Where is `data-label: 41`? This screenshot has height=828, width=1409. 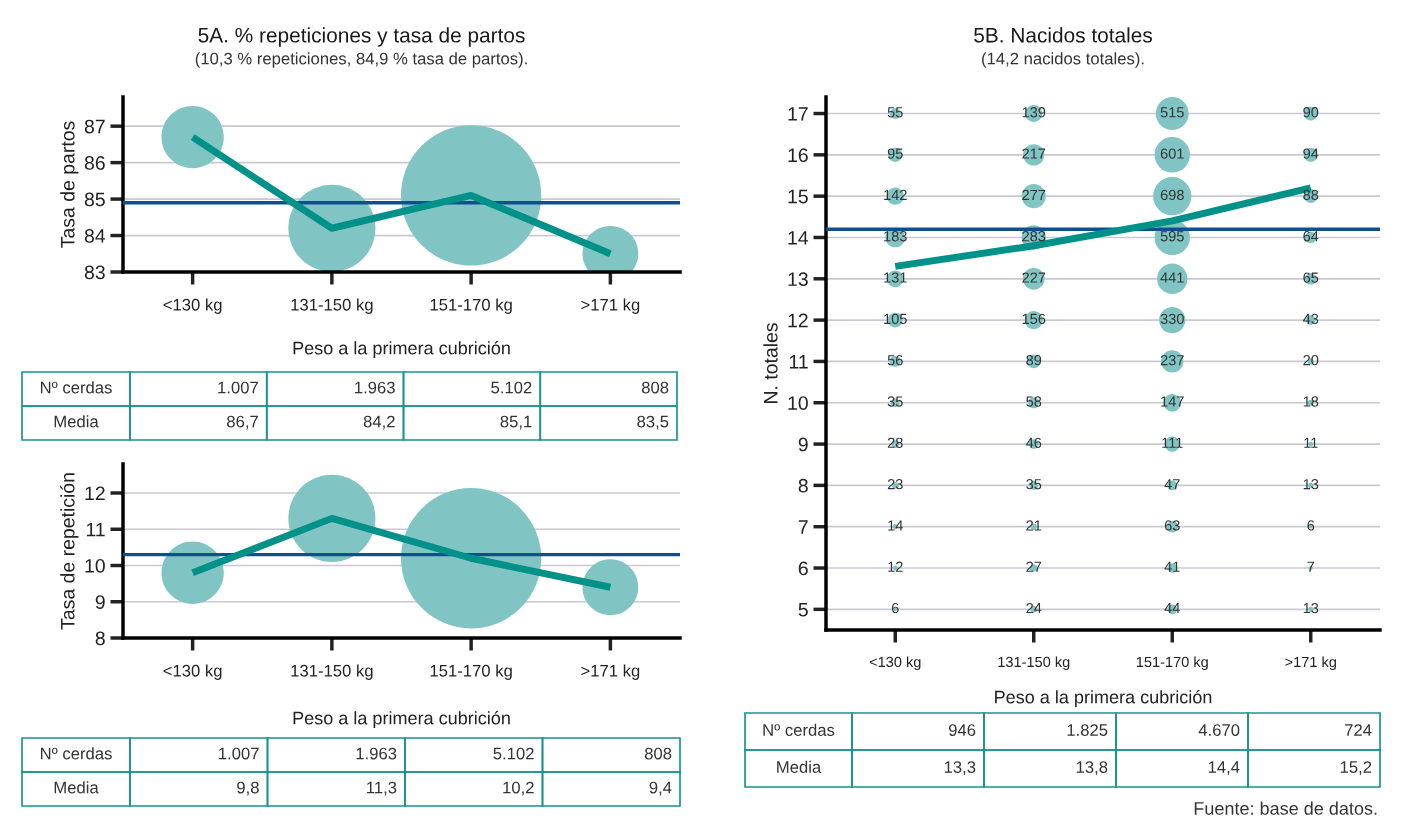 data-label: 41 is located at coordinates (1172, 566).